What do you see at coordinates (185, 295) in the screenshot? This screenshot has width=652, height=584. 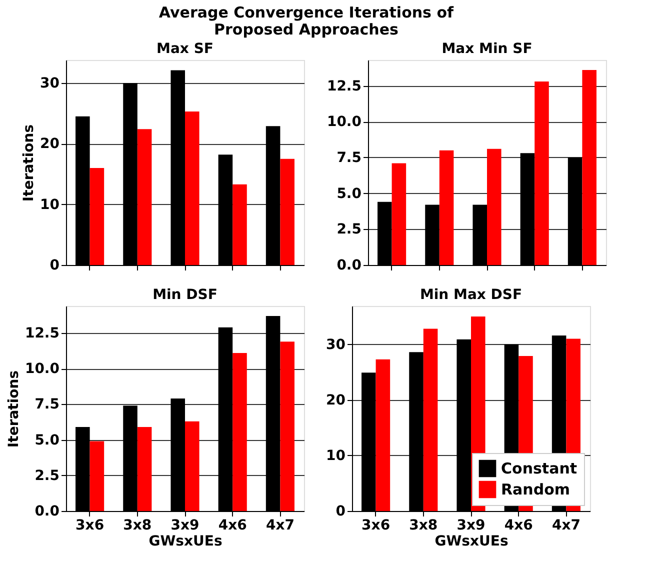 I see `chart-title: Min DSF` at bounding box center [185, 295].